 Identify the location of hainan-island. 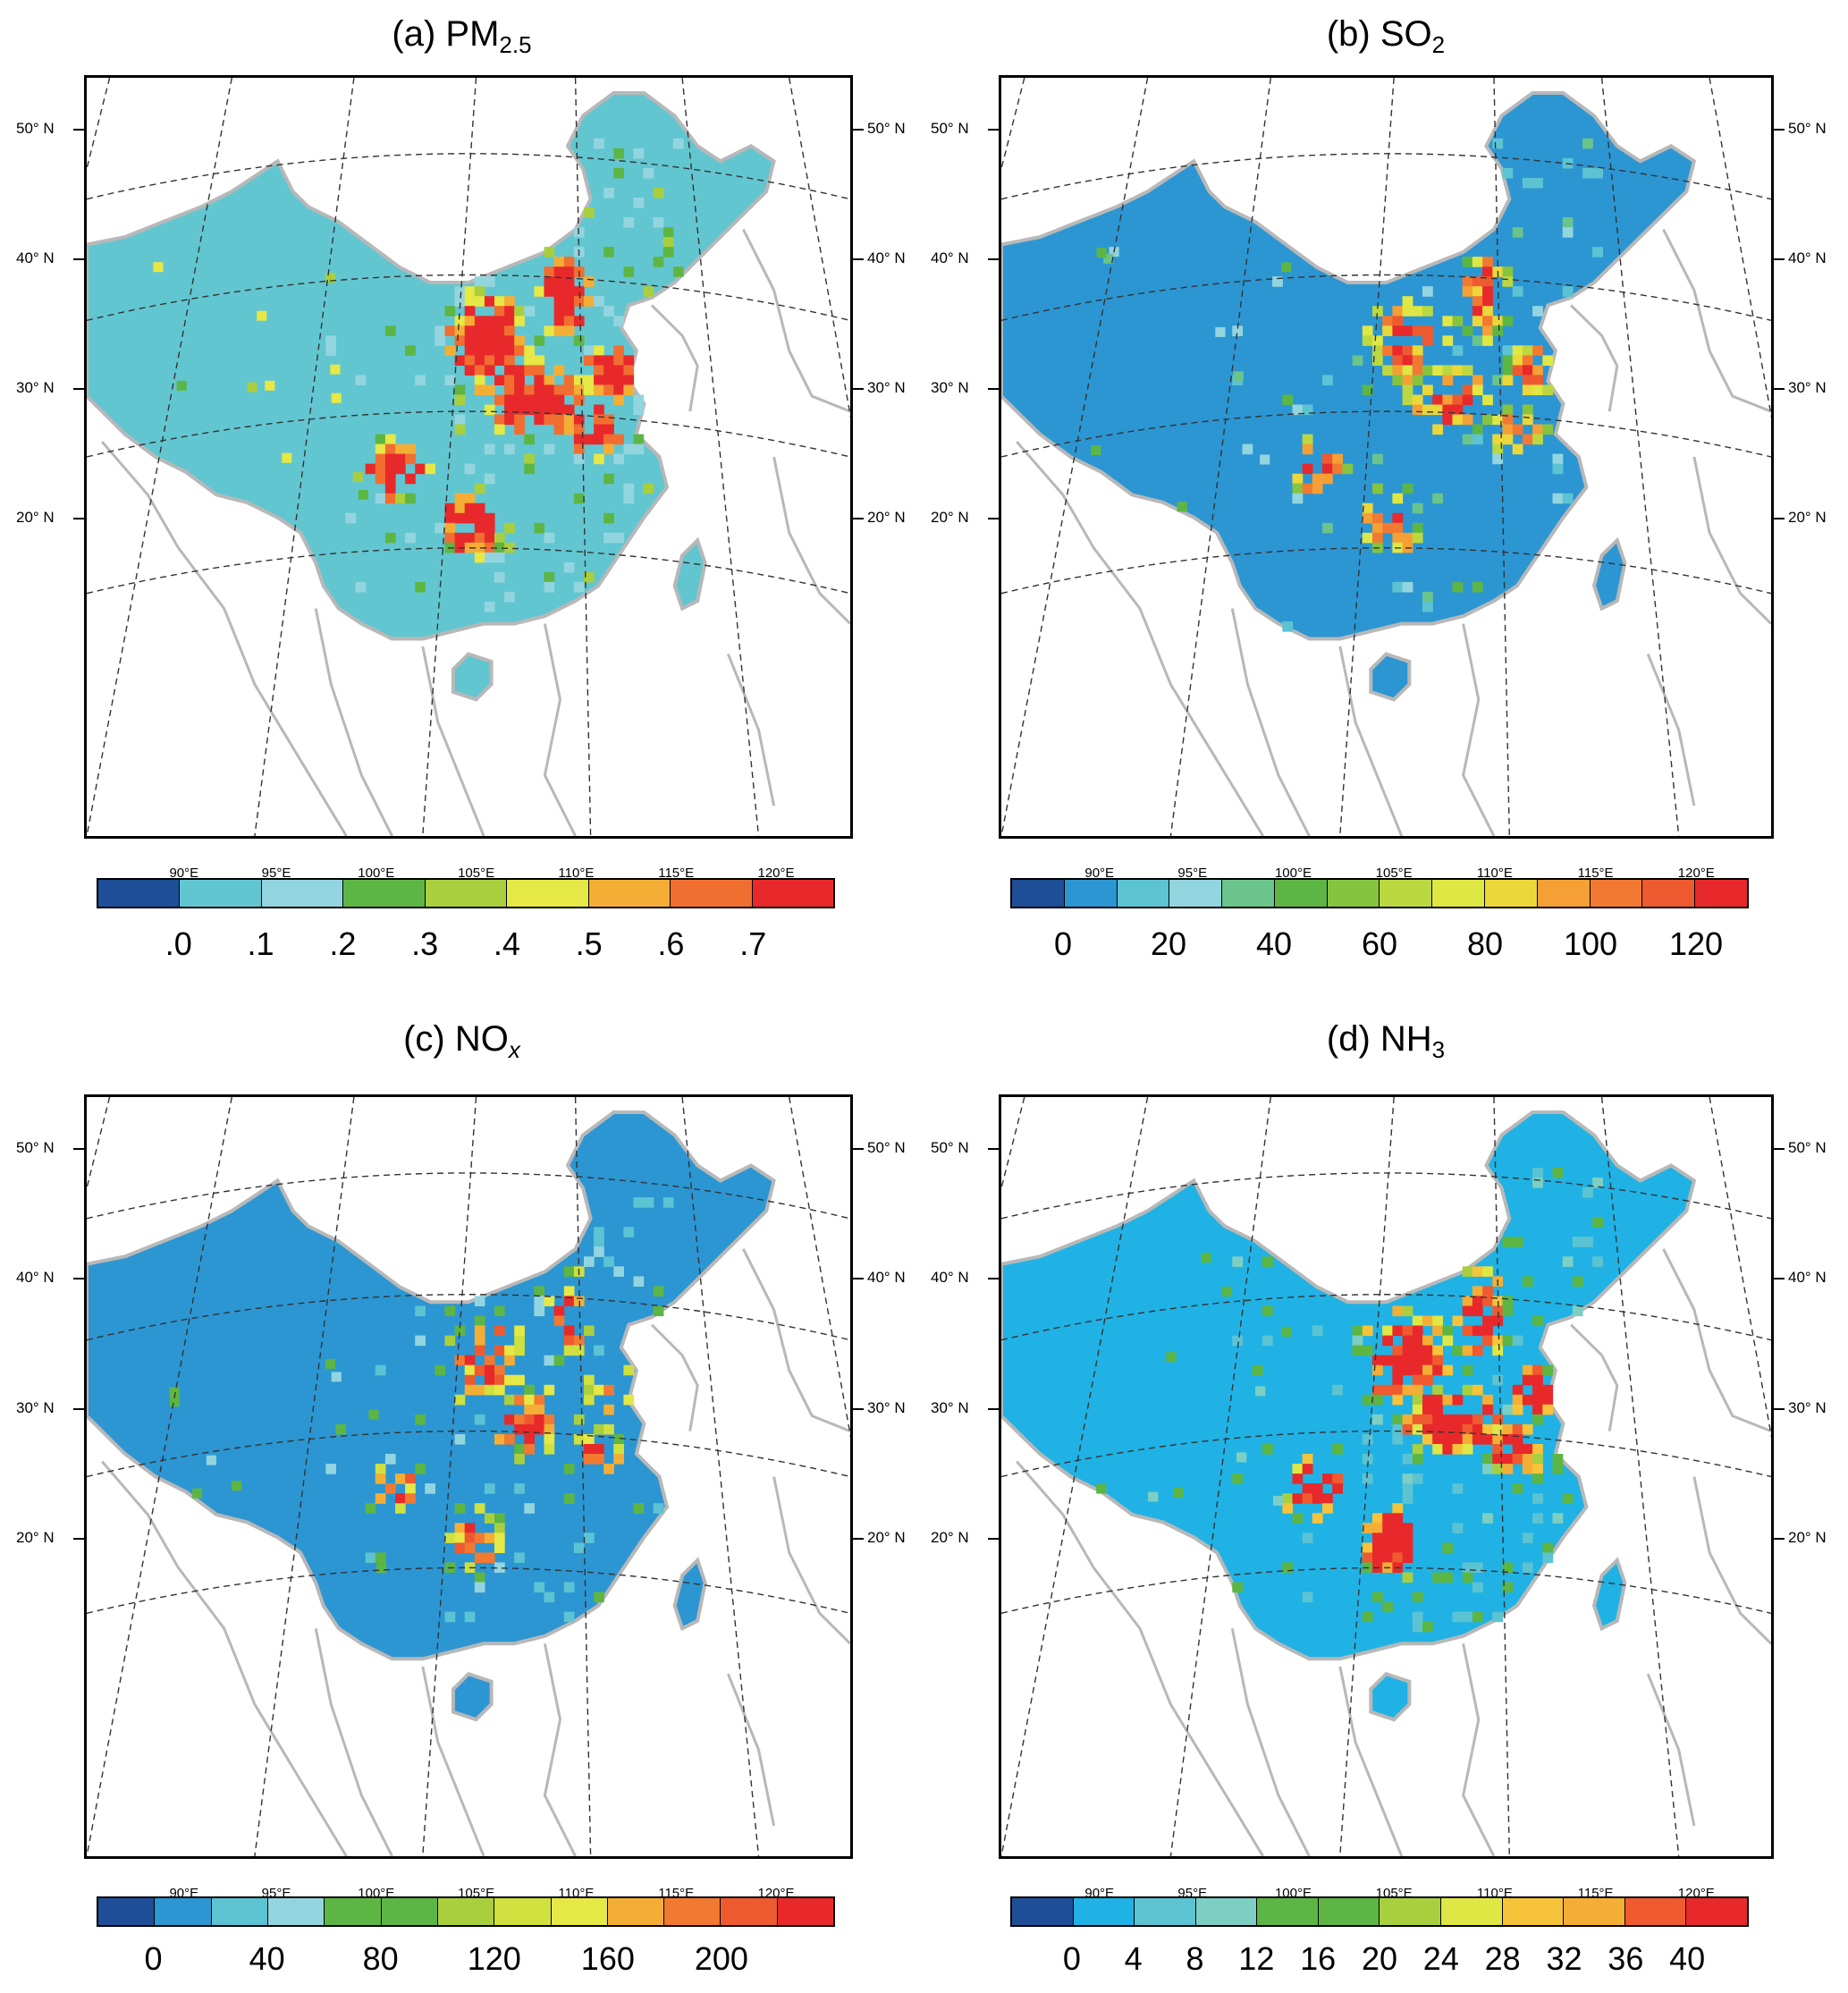
(472, 677).